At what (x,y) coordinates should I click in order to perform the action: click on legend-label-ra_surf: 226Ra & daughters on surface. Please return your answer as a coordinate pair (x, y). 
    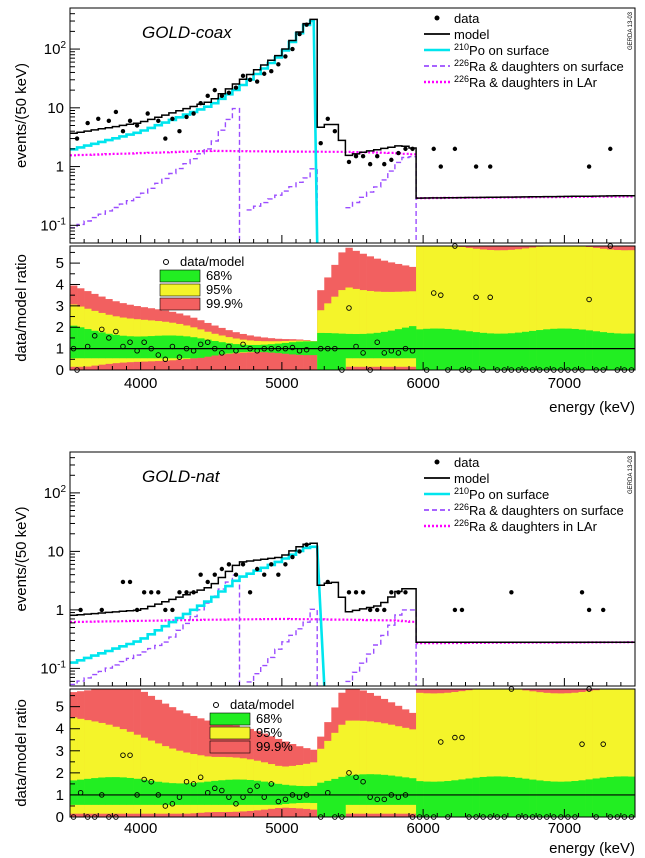
    Looking at the image, I should click on (539, 66).